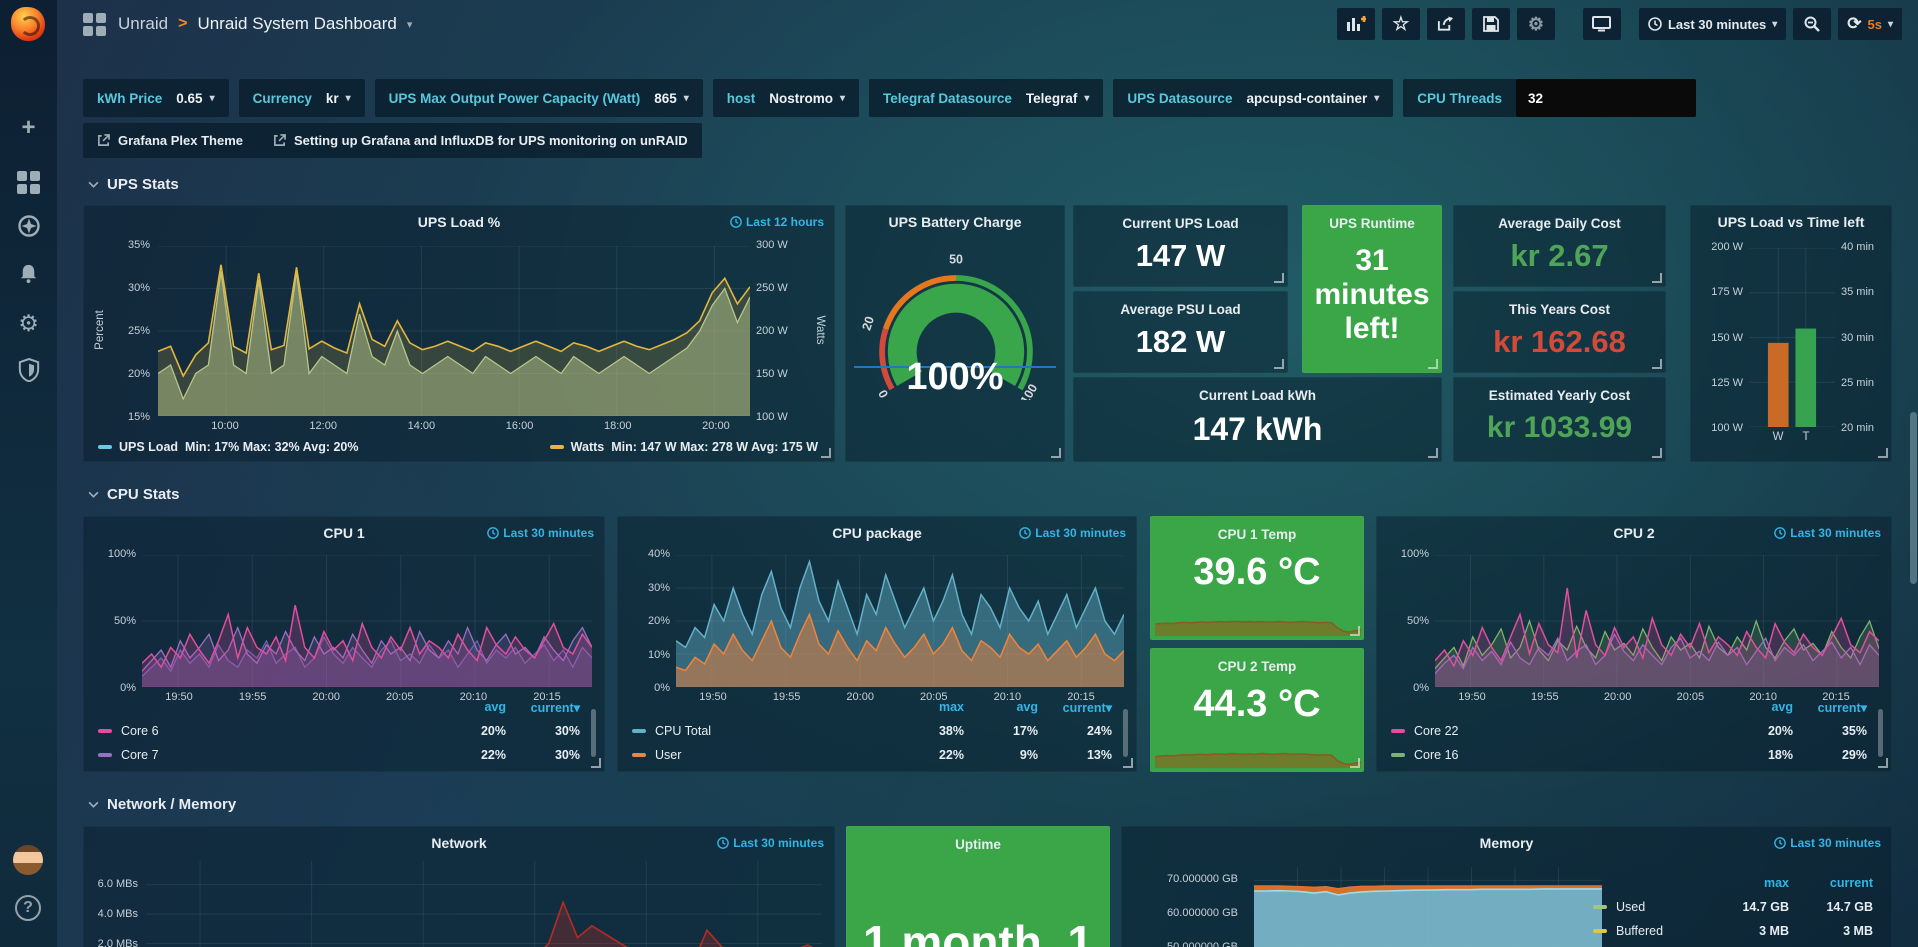 This screenshot has width=1918, height=947. I want to click on create-icon: +, so click(28, 128).